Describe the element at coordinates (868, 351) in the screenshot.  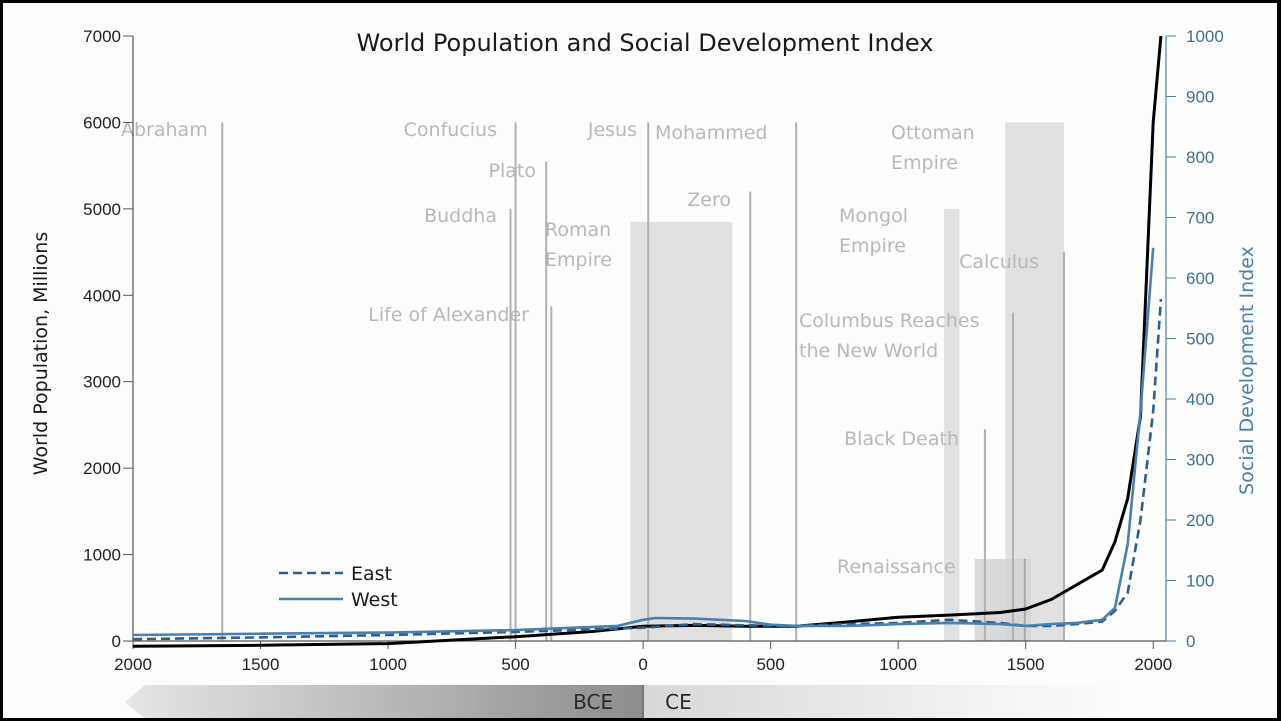
I see `event-label: the New World` at that location.